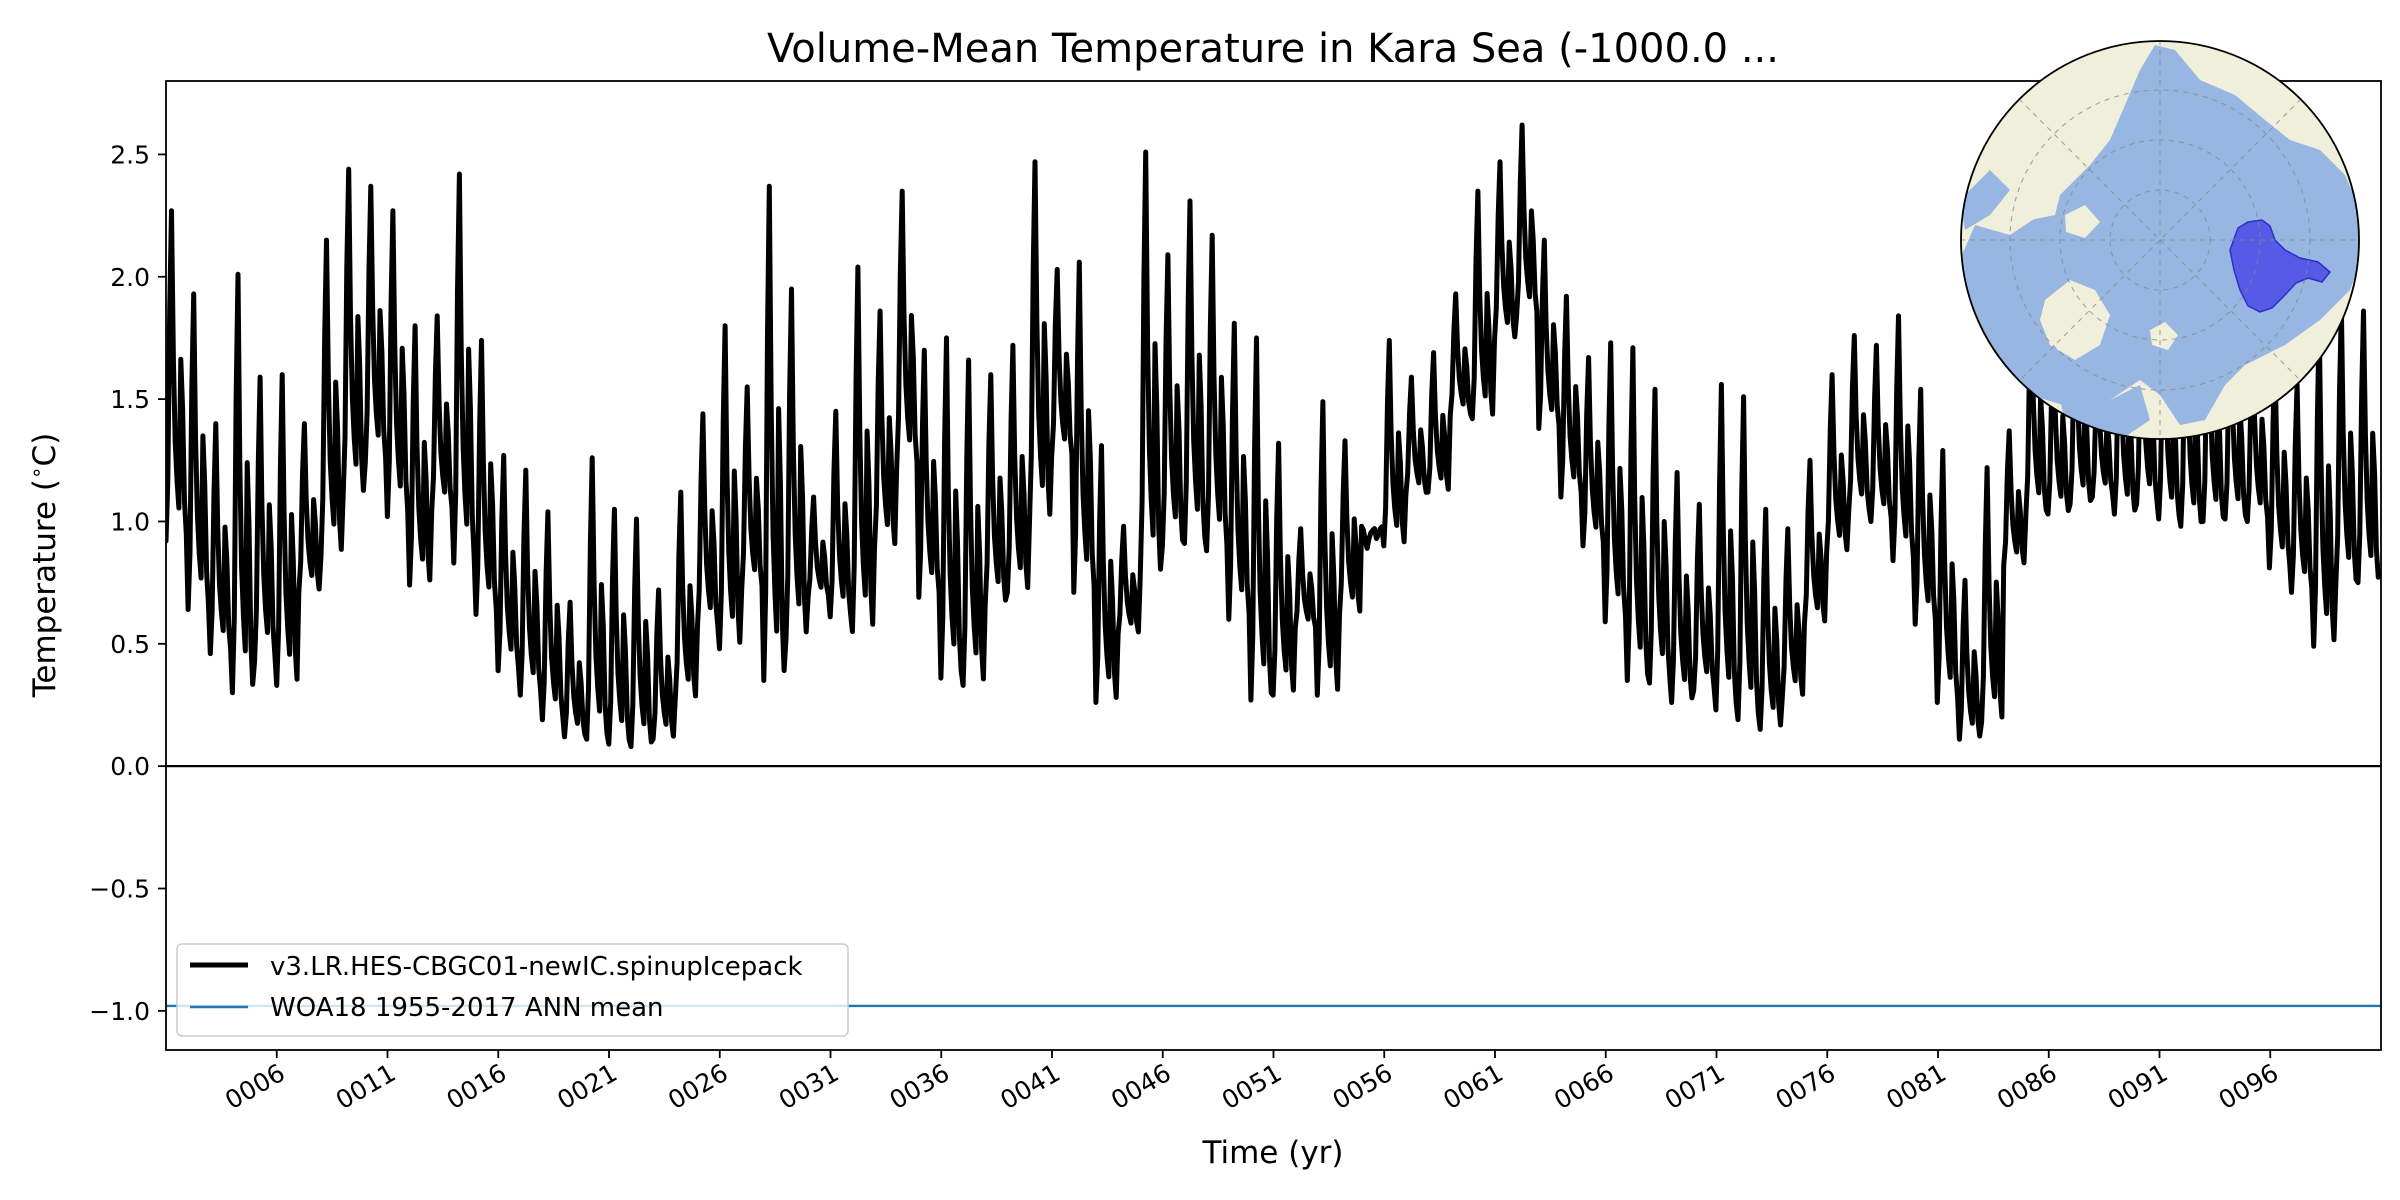  What do you see at coordinates (130, 521) in the screenshot?
I see `y-tick-label: 1.0` at bounding box center [130, 521].